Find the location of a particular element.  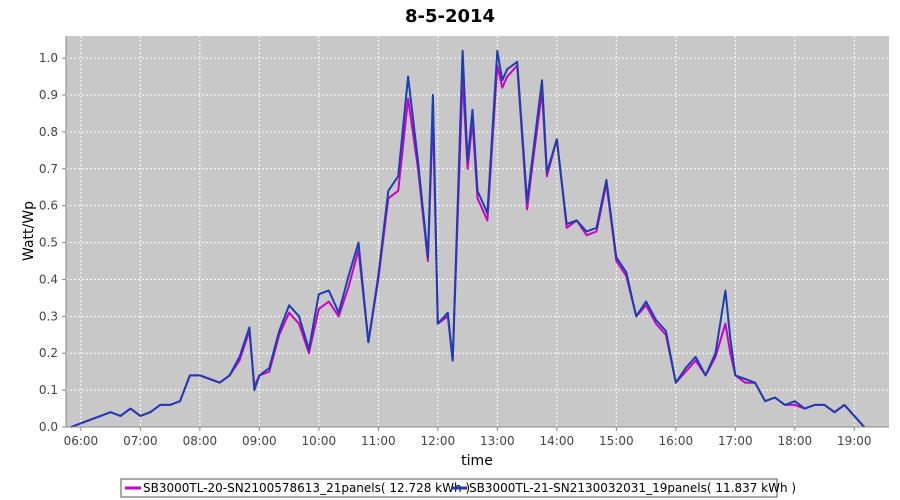

x-tick-label: 19:00 is located at coordinates (854, 441).